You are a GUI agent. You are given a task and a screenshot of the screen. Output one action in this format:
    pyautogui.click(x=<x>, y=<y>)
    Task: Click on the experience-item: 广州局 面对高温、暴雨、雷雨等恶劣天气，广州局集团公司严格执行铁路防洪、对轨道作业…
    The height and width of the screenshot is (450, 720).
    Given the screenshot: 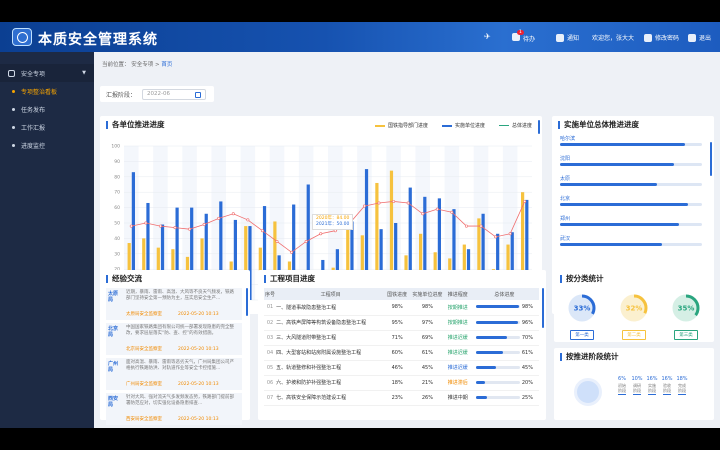 What is the action you would take?
    pyautogui.click(x=174, y=374)
    